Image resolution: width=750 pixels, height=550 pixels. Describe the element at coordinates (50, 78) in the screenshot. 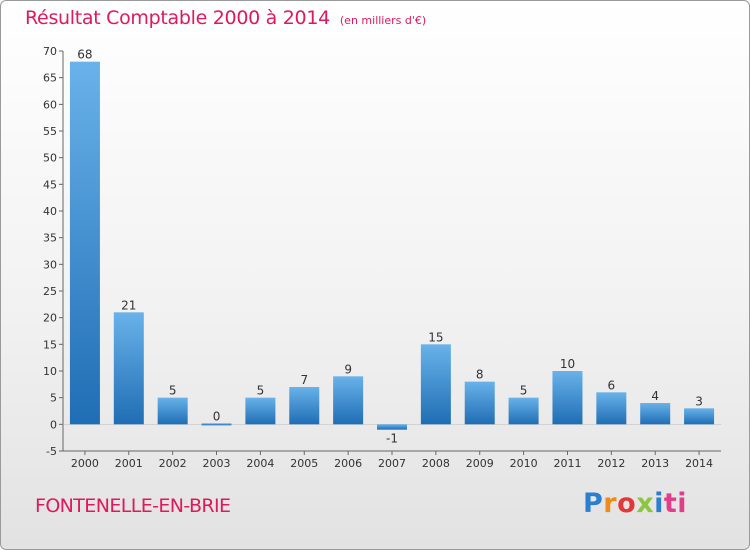

I see `y-tick-label: 65` at that location.